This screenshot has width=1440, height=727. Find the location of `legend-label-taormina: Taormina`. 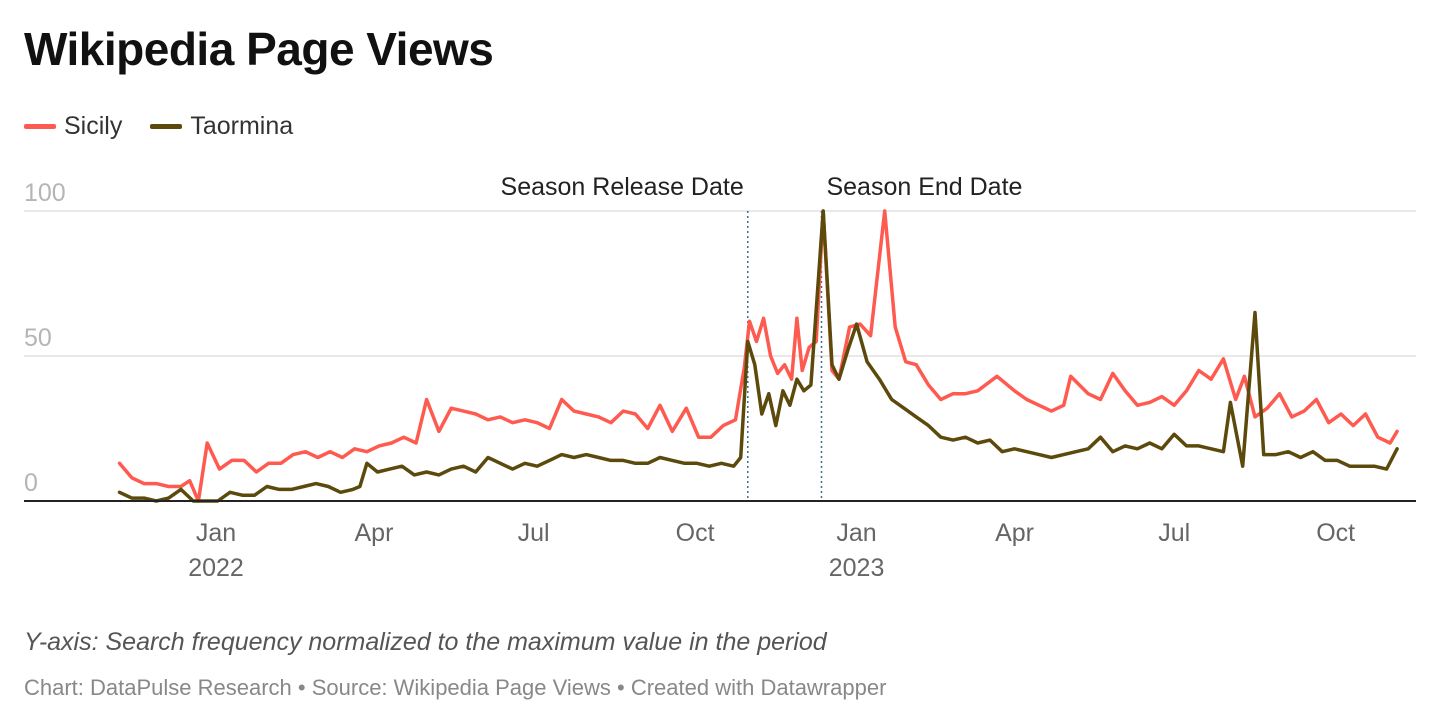

legend-label-taormina: Taormina is located at coordinates (242, 126).